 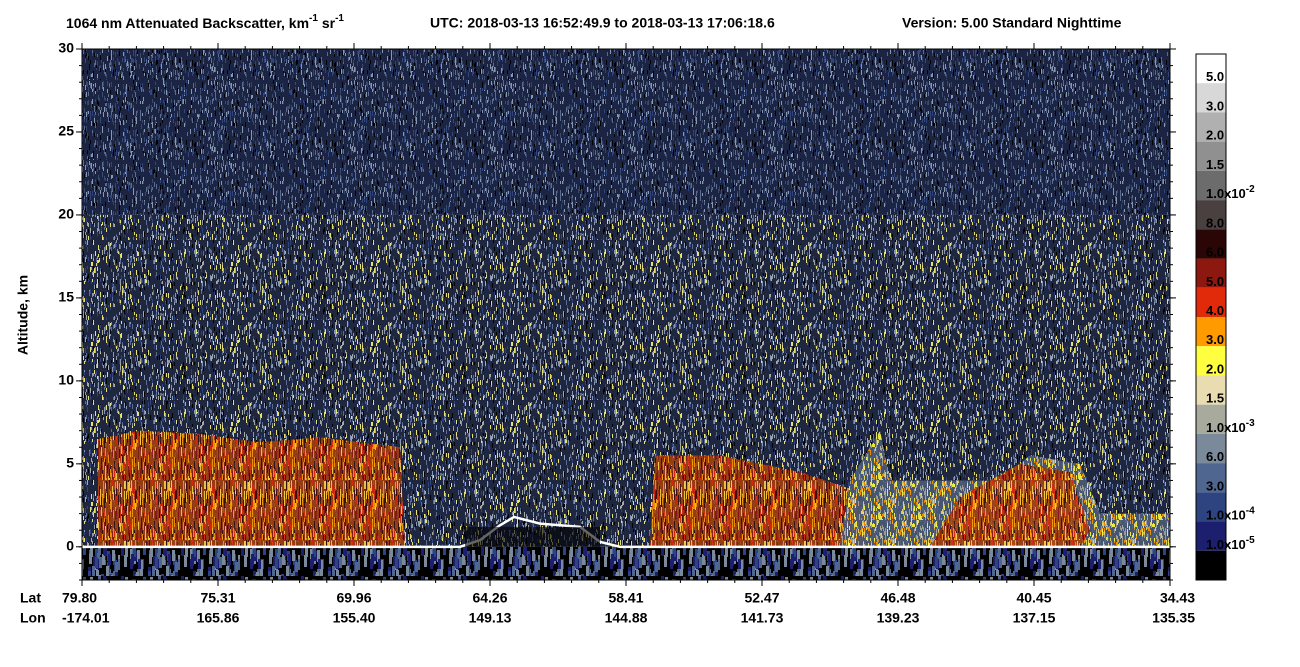 I want to click on colorbar-label: 1.0x10⁻⁵, so click(x=1230, y=543).